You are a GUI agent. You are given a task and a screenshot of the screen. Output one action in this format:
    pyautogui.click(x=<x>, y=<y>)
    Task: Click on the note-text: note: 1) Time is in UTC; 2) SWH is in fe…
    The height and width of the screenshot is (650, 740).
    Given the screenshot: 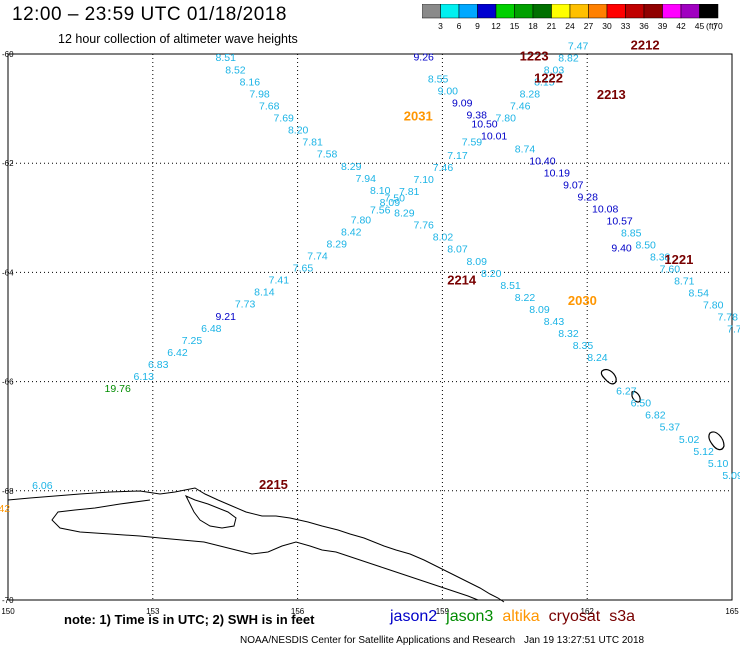 What is the action you would take?
    pyautogui.click(x=189, y=619)
    